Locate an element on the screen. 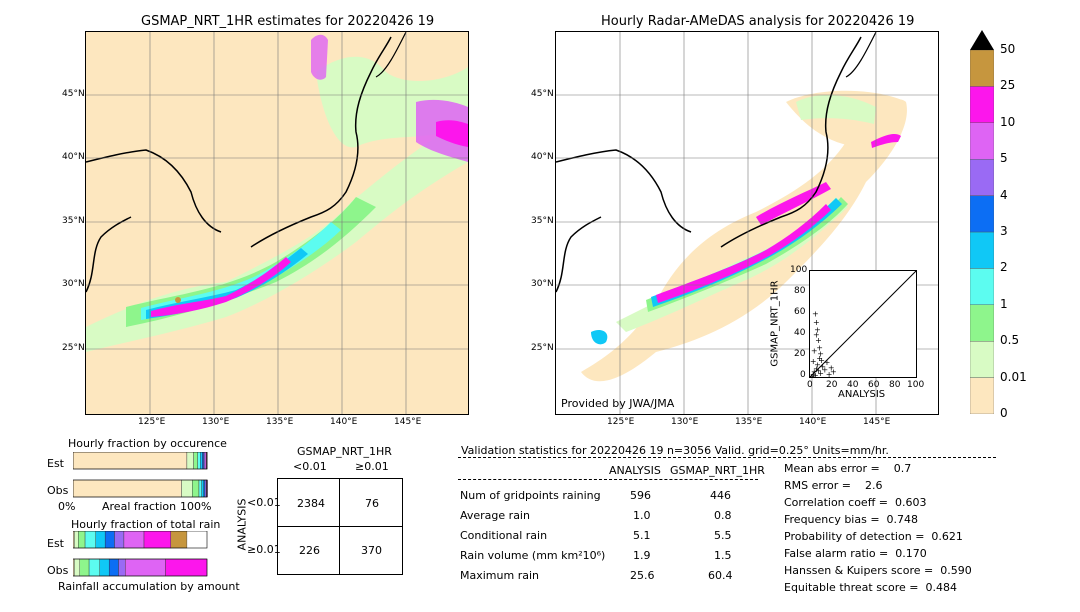 The width and height of the screenshot is (1080, 612). fraction-bar-outline is located at coordinates (140, 540).